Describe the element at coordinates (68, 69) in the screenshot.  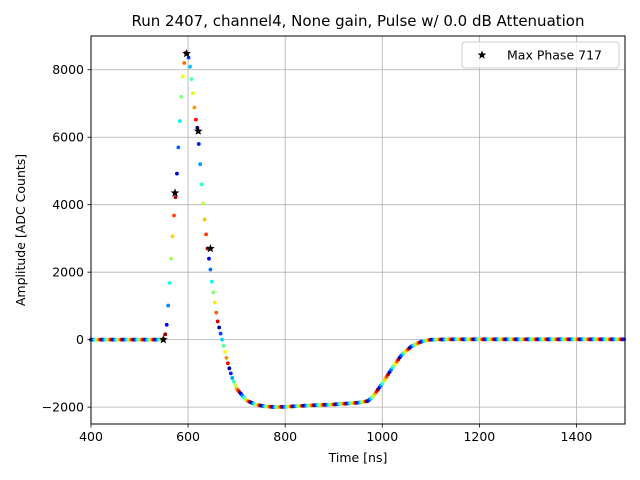
I see `y-tick-label: 8000` at that location.